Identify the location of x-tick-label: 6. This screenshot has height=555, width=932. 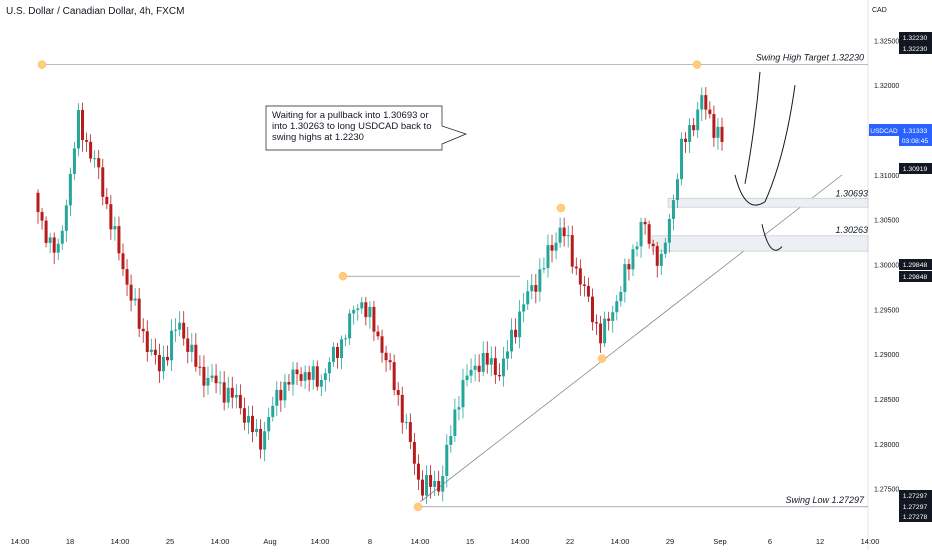
(770, 541).